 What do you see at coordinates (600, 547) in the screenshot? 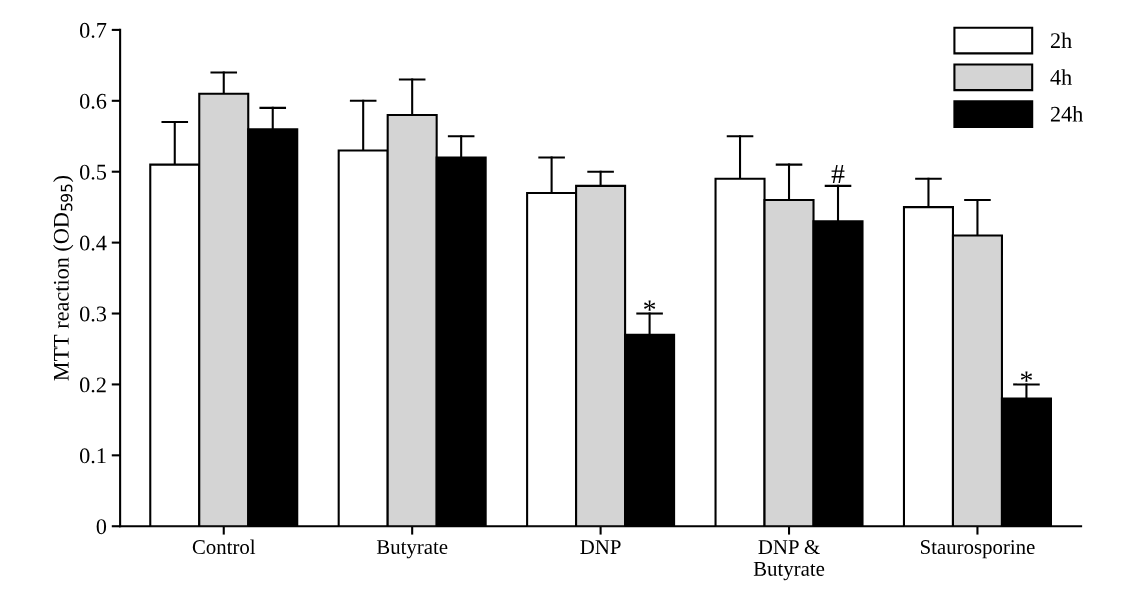
I see `x-tick-label: DNP` at bounding box center [600, 547].